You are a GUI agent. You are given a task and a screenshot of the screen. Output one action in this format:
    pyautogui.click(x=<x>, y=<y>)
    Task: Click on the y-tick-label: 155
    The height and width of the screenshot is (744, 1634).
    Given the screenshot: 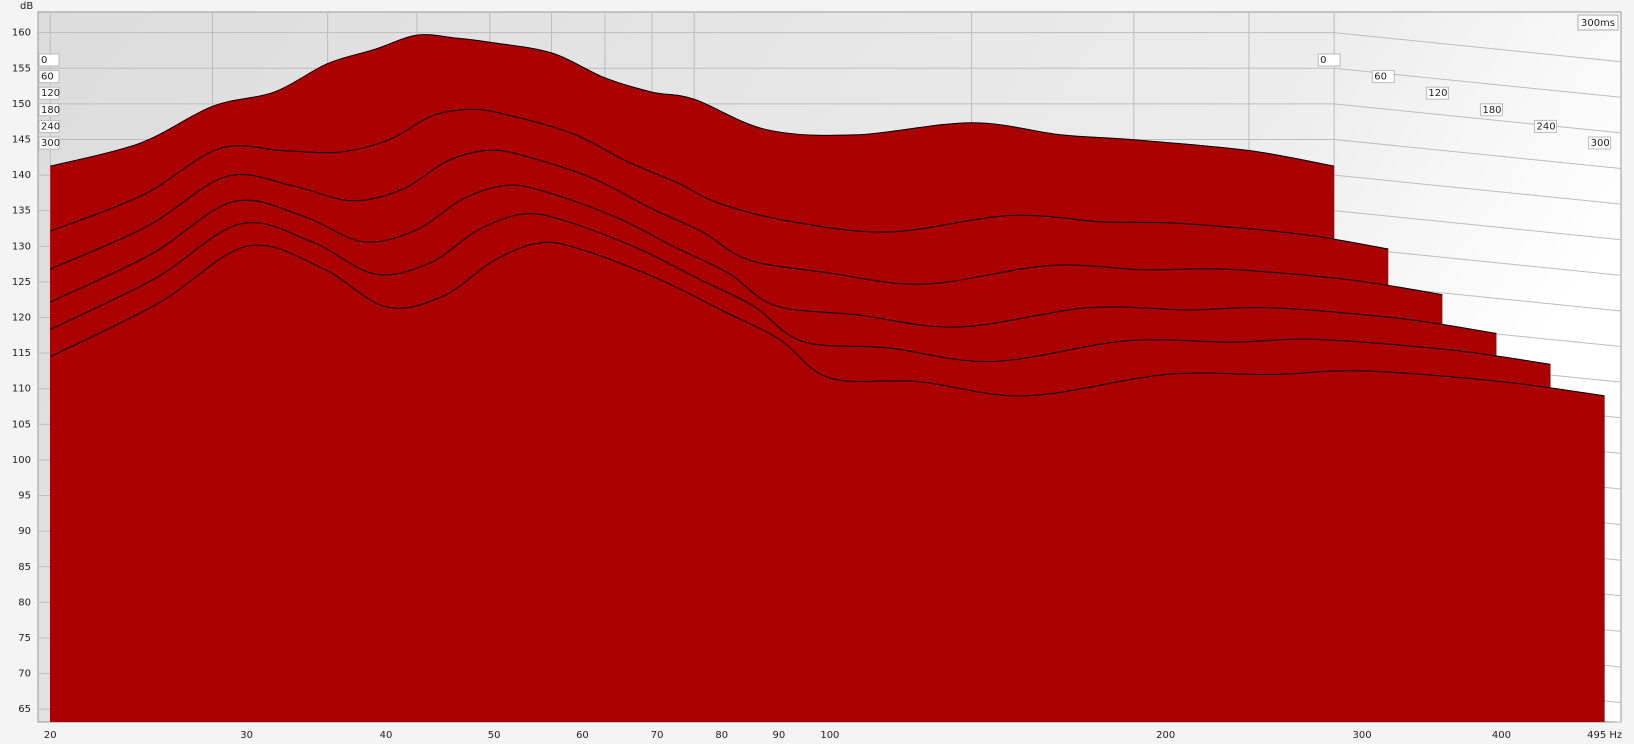 What is the action you would take?
    pyautogui.click(x=21, y=68)
    